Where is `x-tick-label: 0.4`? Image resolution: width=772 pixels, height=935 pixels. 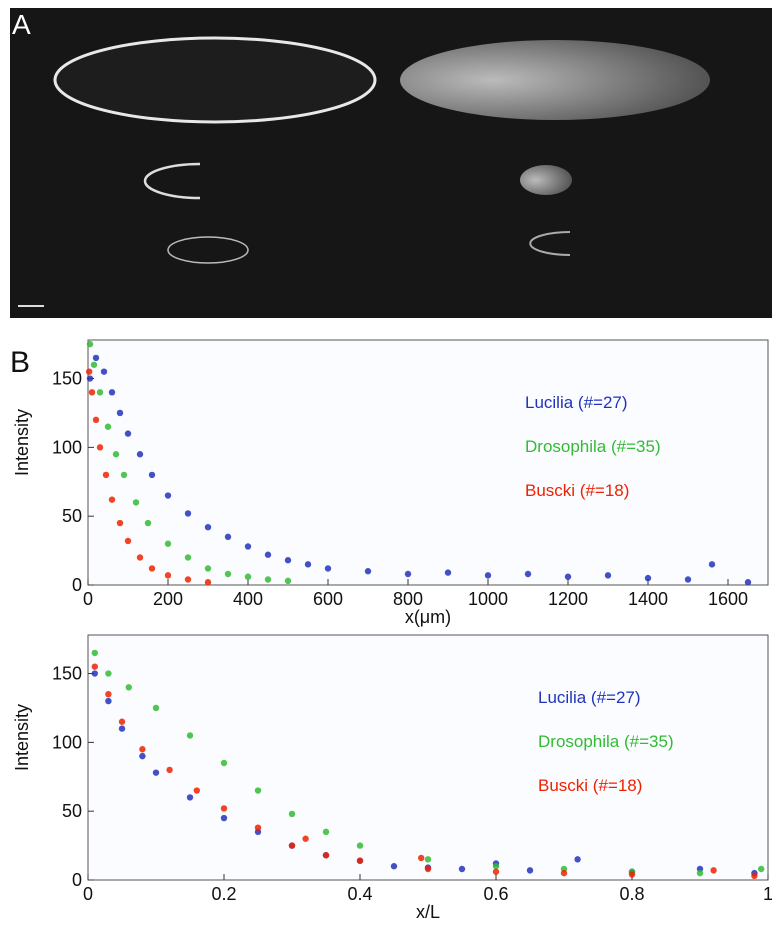 x-tick-label: 0.4 is located at coordinates (359, 894).